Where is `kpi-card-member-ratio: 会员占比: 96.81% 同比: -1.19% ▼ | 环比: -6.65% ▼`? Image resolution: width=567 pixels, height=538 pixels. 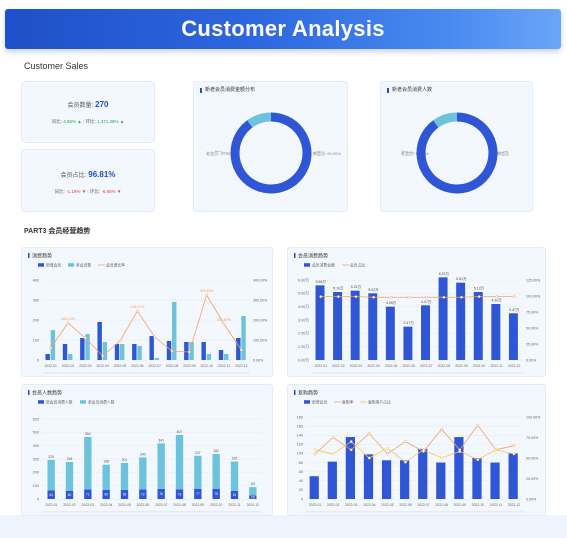
kpi-card-member-ratio: 会员占比: 96.81% 同比: -1.19% ▼ | 环比: -6.65% ▼ is located at coordinates (88, 180).